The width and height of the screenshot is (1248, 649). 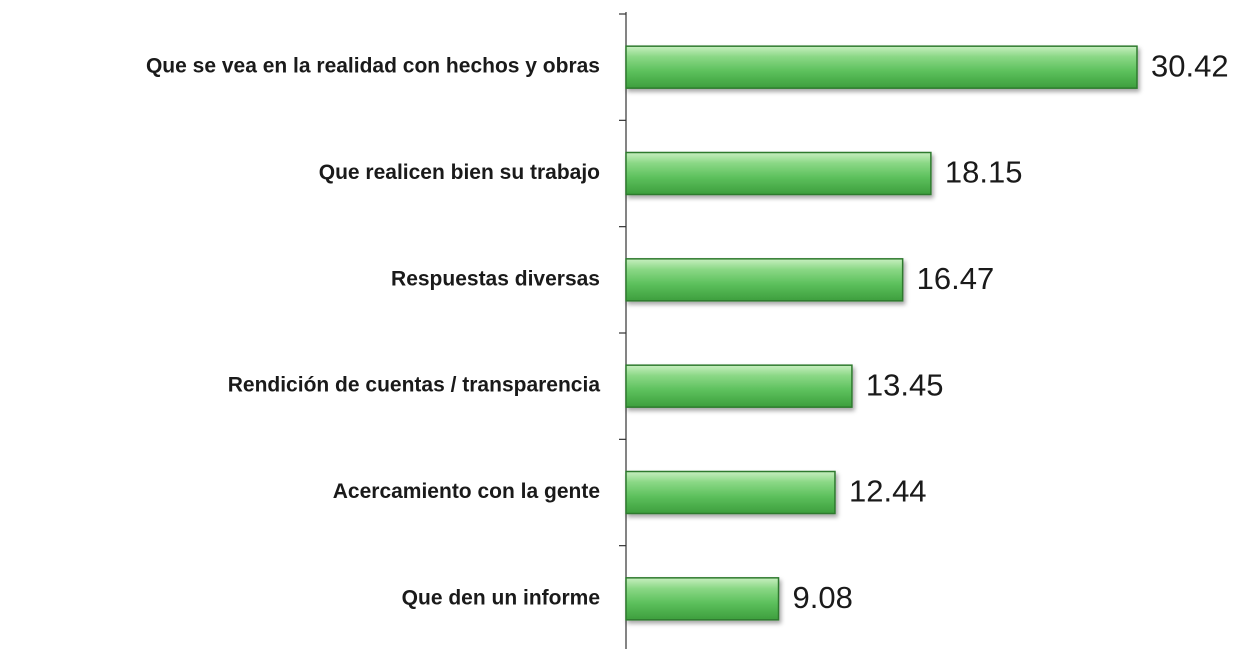 What do you see at coordinates (459, 172) in the screenshot?
I see `category-label: Que realicen bien su trabajo` at bounding box center [459, 172].